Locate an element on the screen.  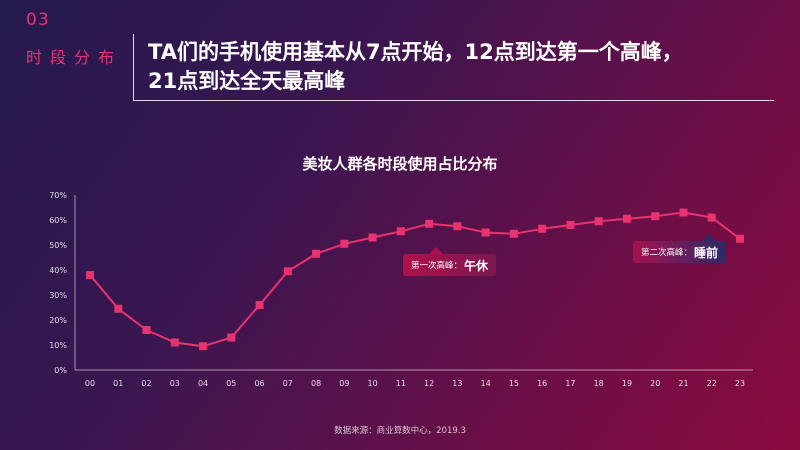
title-bracket is located at coordinates (453, 67).